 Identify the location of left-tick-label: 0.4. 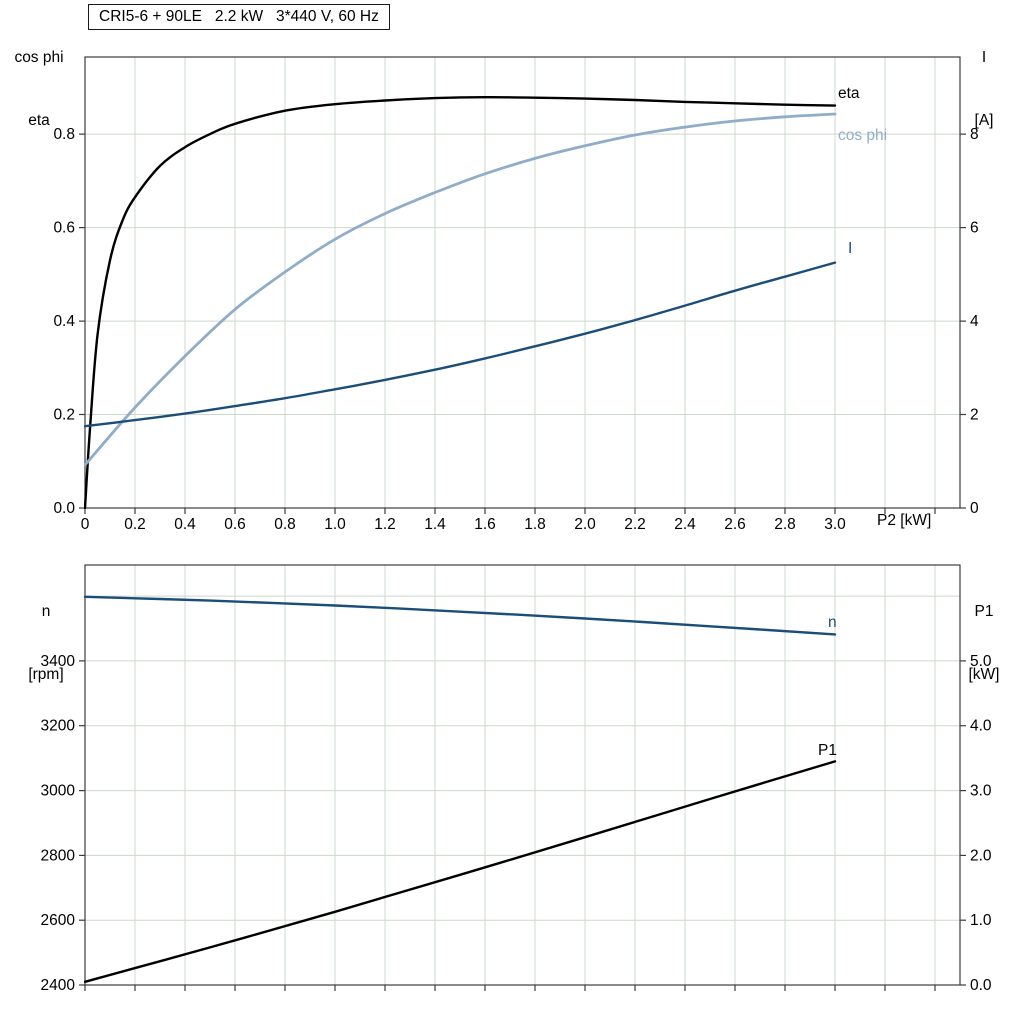
(64, 321).